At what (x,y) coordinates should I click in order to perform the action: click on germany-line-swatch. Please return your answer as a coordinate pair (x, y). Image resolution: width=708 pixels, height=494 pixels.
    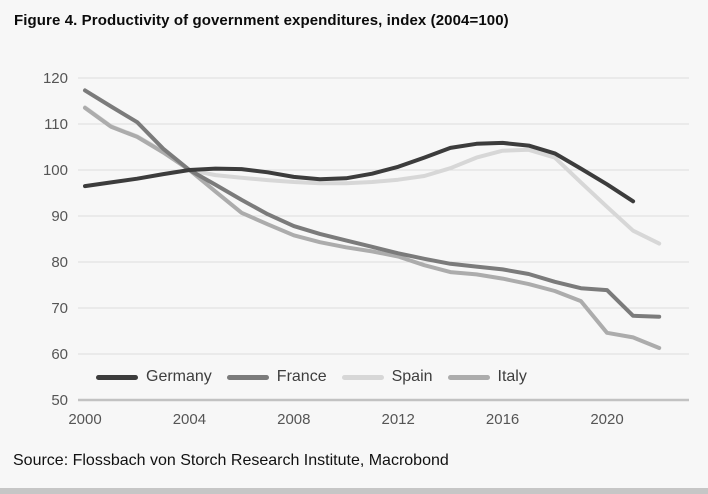
    Looking at the image, I should click on (117, 377).